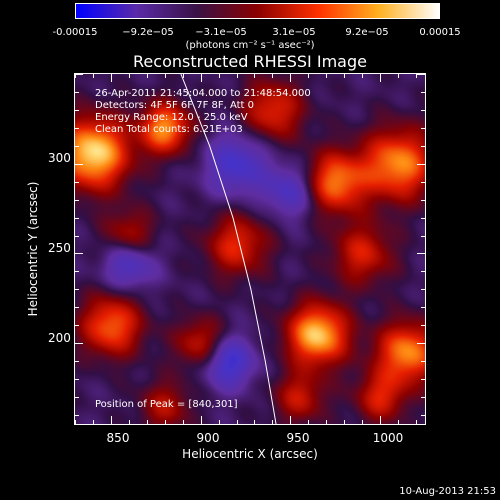 The height and width of the screenshot is (500, 500). Describe the element at coordinates (298, 438) in the screenshot. I see `x-tick-label: 950` at that location.